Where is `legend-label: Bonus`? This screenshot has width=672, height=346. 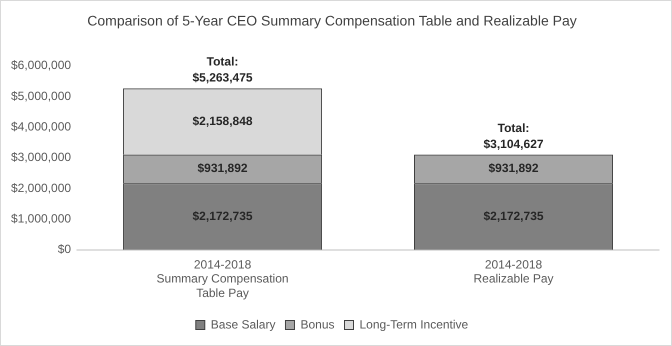 legend-label: Bonus is located at coordinates (317, 324).